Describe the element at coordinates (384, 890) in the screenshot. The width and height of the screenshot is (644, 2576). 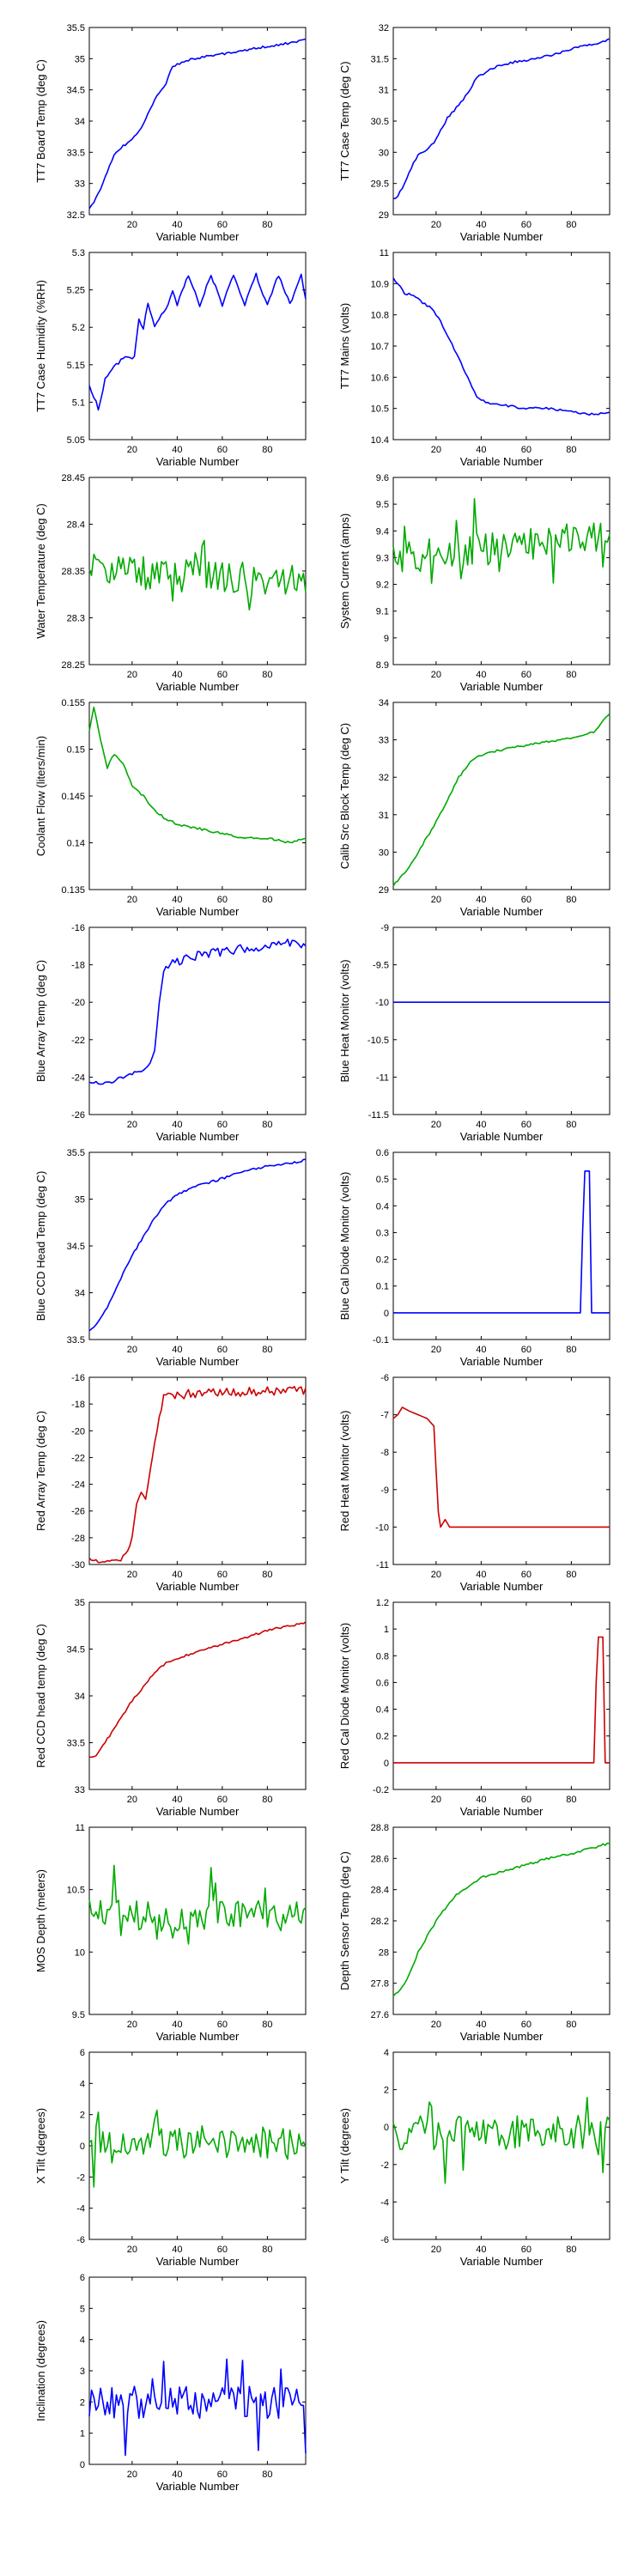
I see `y-tick-label: 29` at that location.